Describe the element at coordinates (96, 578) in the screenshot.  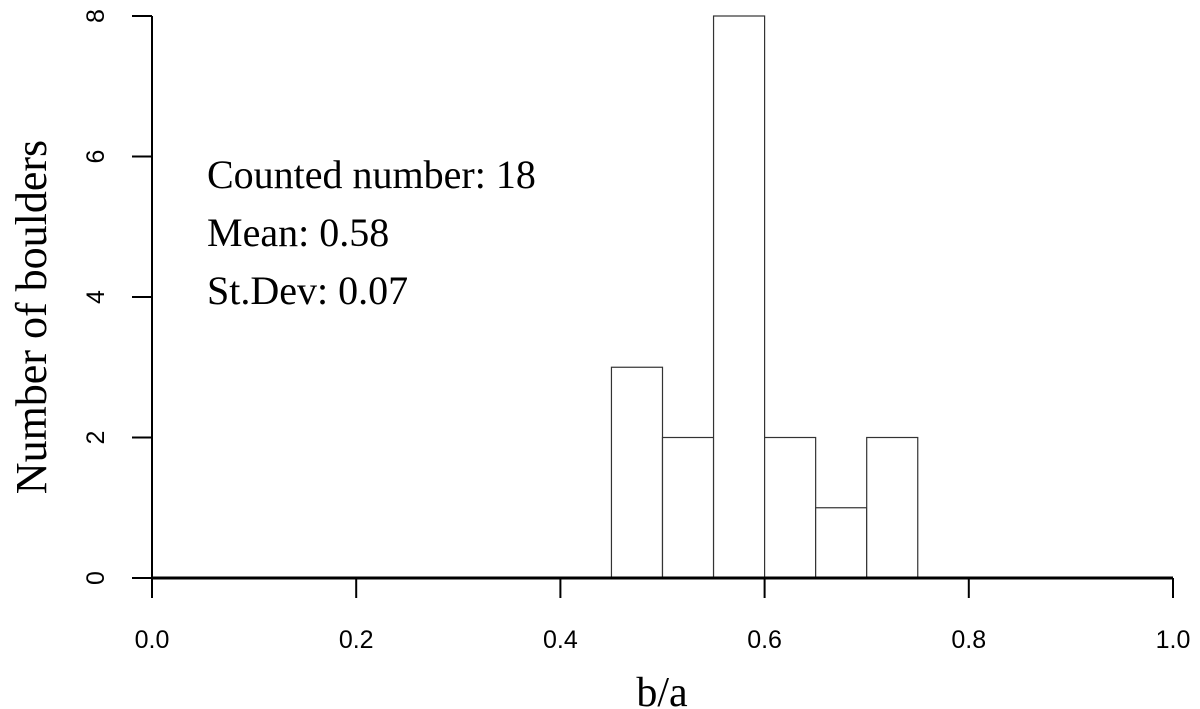
I see `y-tick-label: 0` at that location.